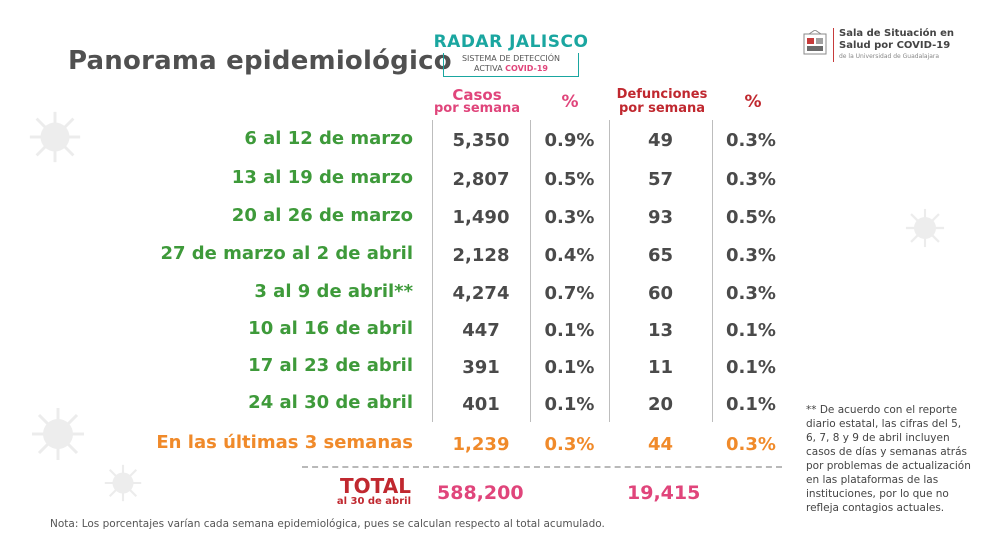 The height and width of the screenshot is (537, 987). Describe the element at coordinates (569, 140) in the screenshot. I see `row-pct-casos: 0.9%` at that location.